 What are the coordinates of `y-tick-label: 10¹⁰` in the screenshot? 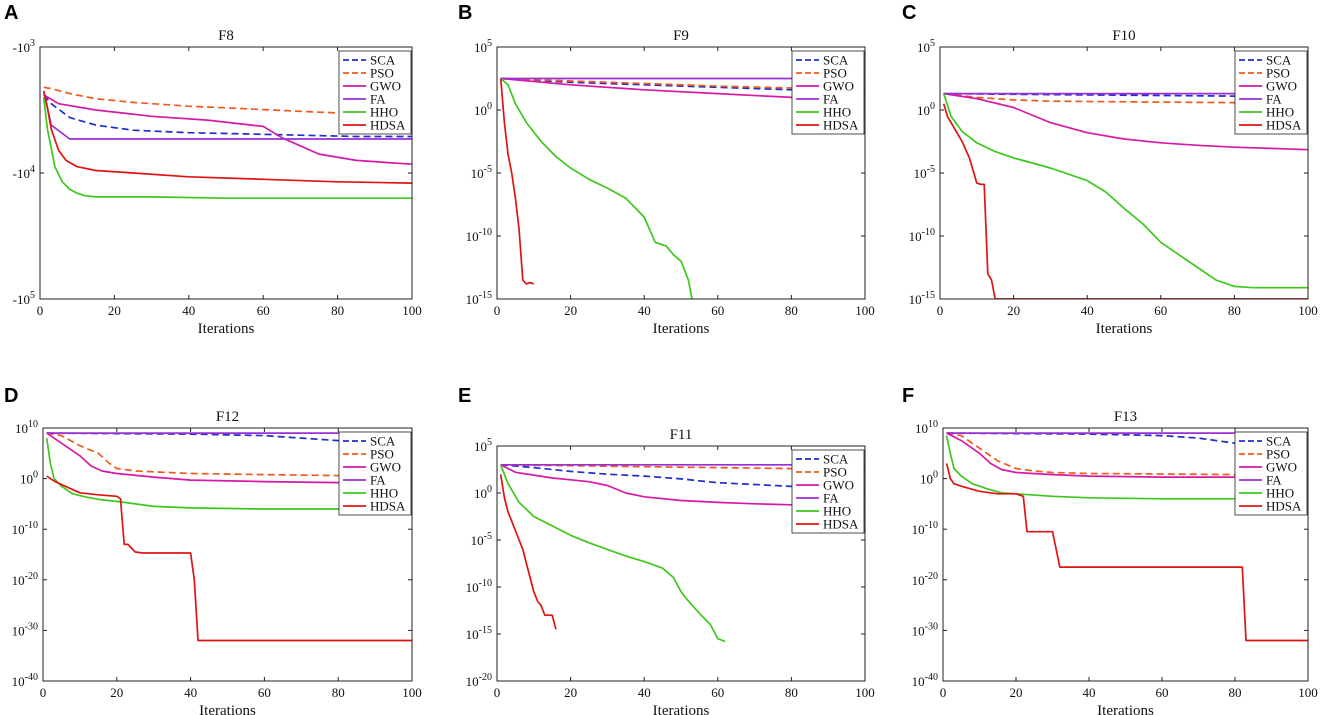 It's located at (926, 427).